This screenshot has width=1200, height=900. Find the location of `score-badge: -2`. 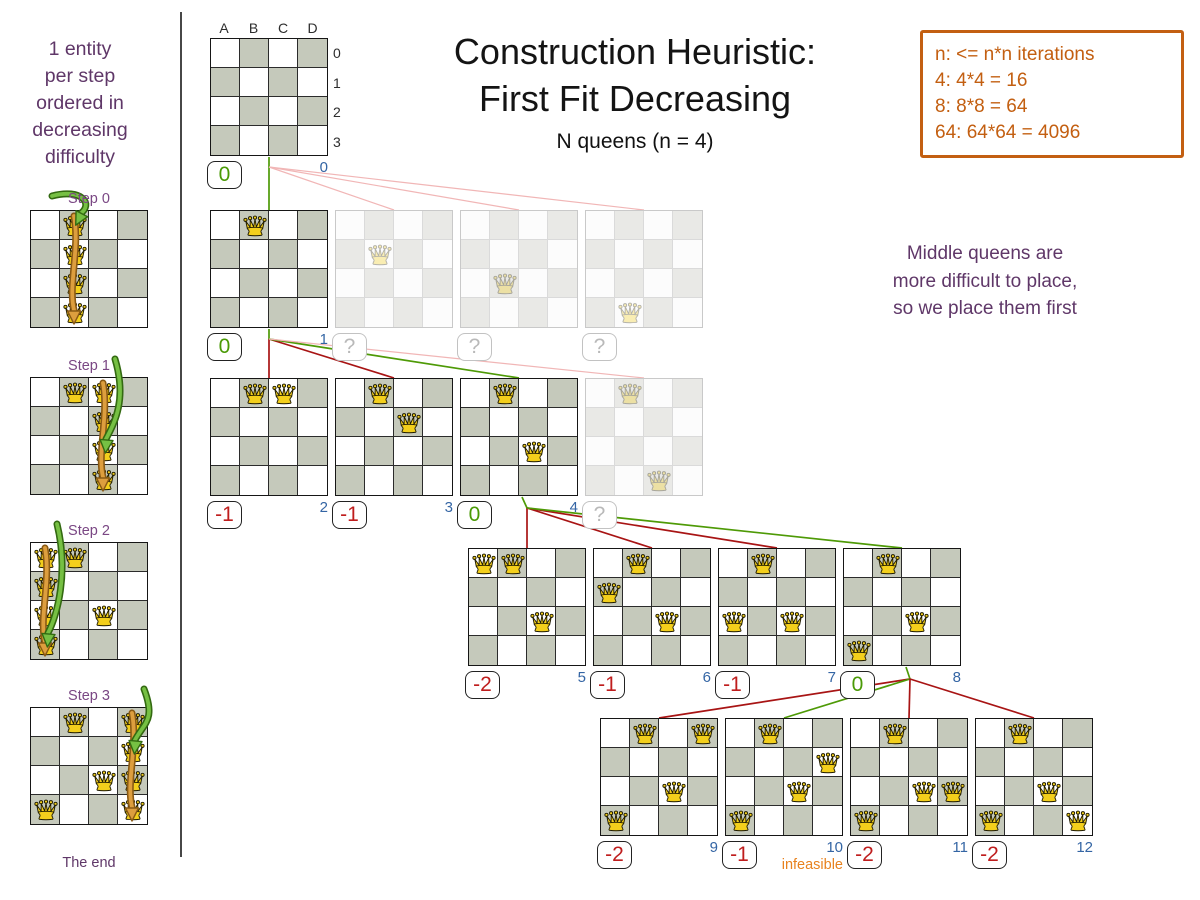

score-badge: -2 is located at coordinates (614, 855).